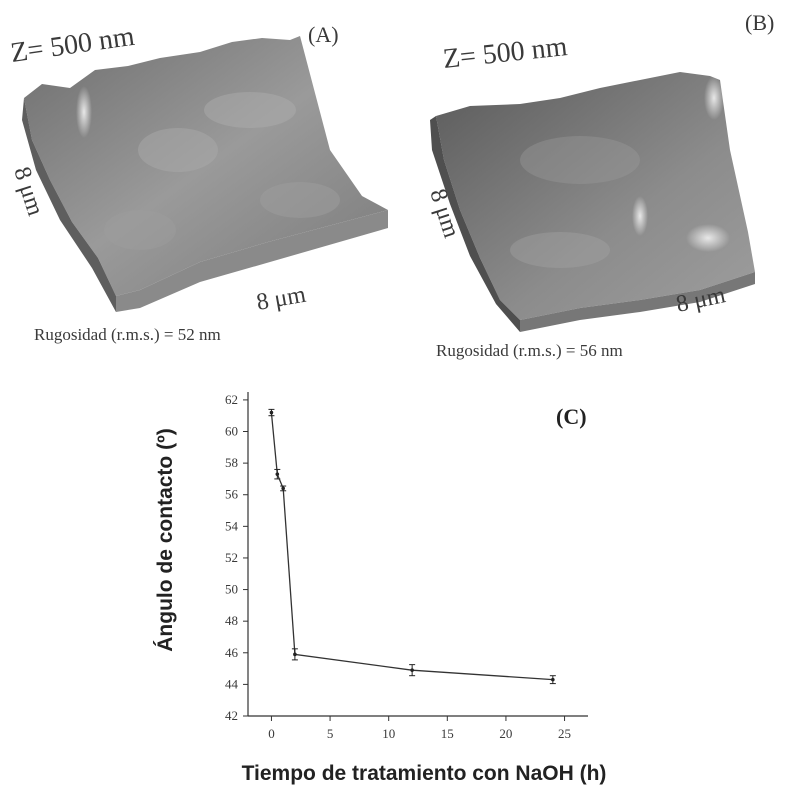 The image size is (794, 788). I want to click on z-scale-label-b: Z= 500 nm, so click(504, 53).